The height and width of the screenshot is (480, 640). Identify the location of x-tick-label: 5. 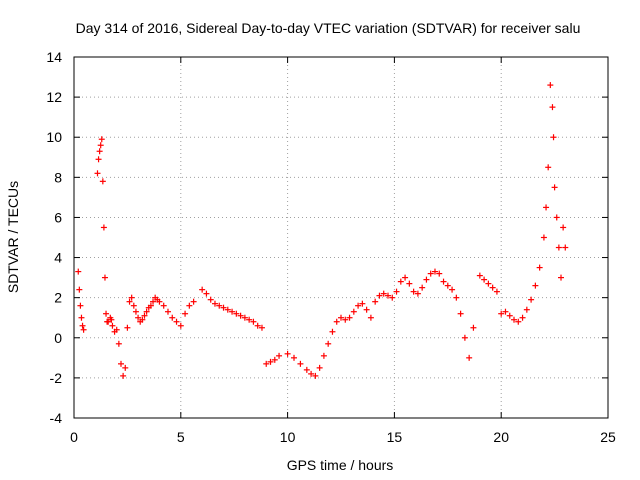
(181, 437).